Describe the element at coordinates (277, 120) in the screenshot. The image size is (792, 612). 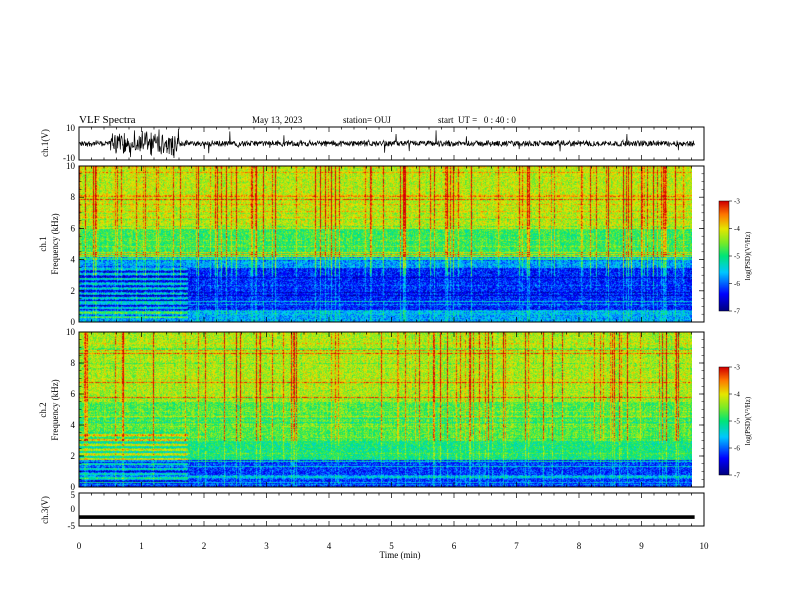
I see `date-label: May 13, 2023` at that location.